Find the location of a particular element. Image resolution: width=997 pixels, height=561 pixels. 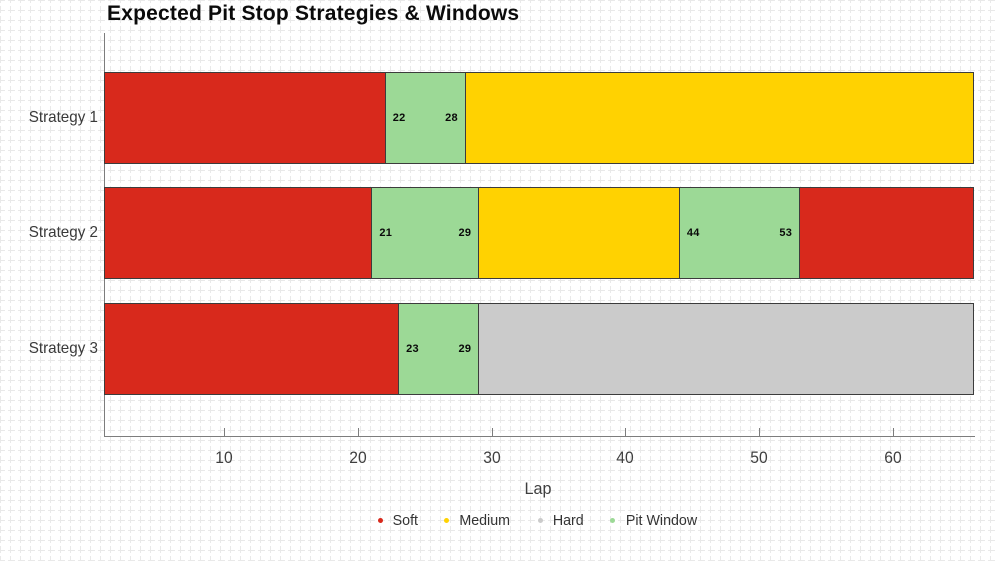

legend: Soft Medium Hard Pit Window is located at coordinates (538, 520).